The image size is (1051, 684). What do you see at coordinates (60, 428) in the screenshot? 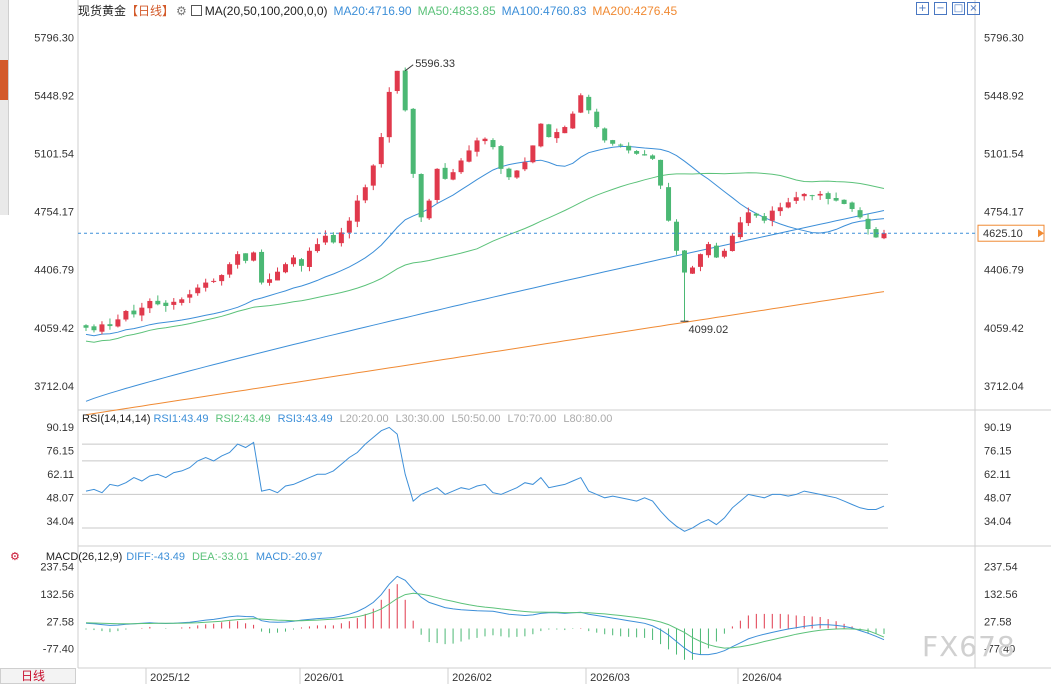
I see `rsi-tick-left: 90.19` at bounding box center [60, 428].